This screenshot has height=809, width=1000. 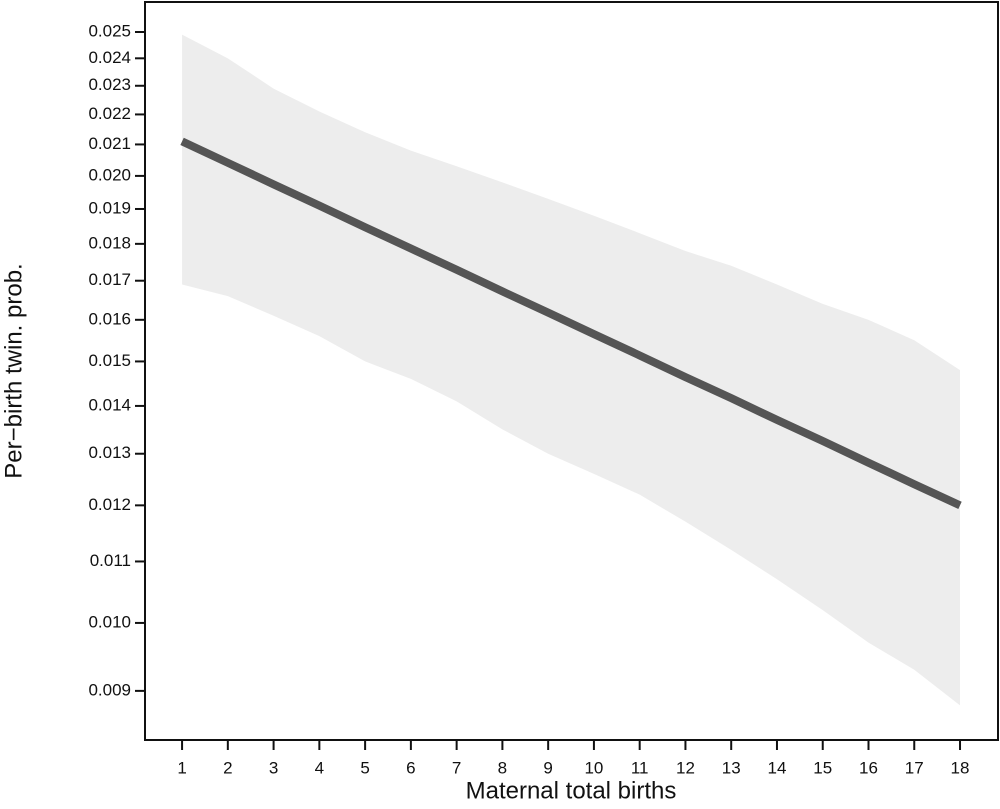 I want to click on x-tick-label: 14, so click(x=777, y=767).